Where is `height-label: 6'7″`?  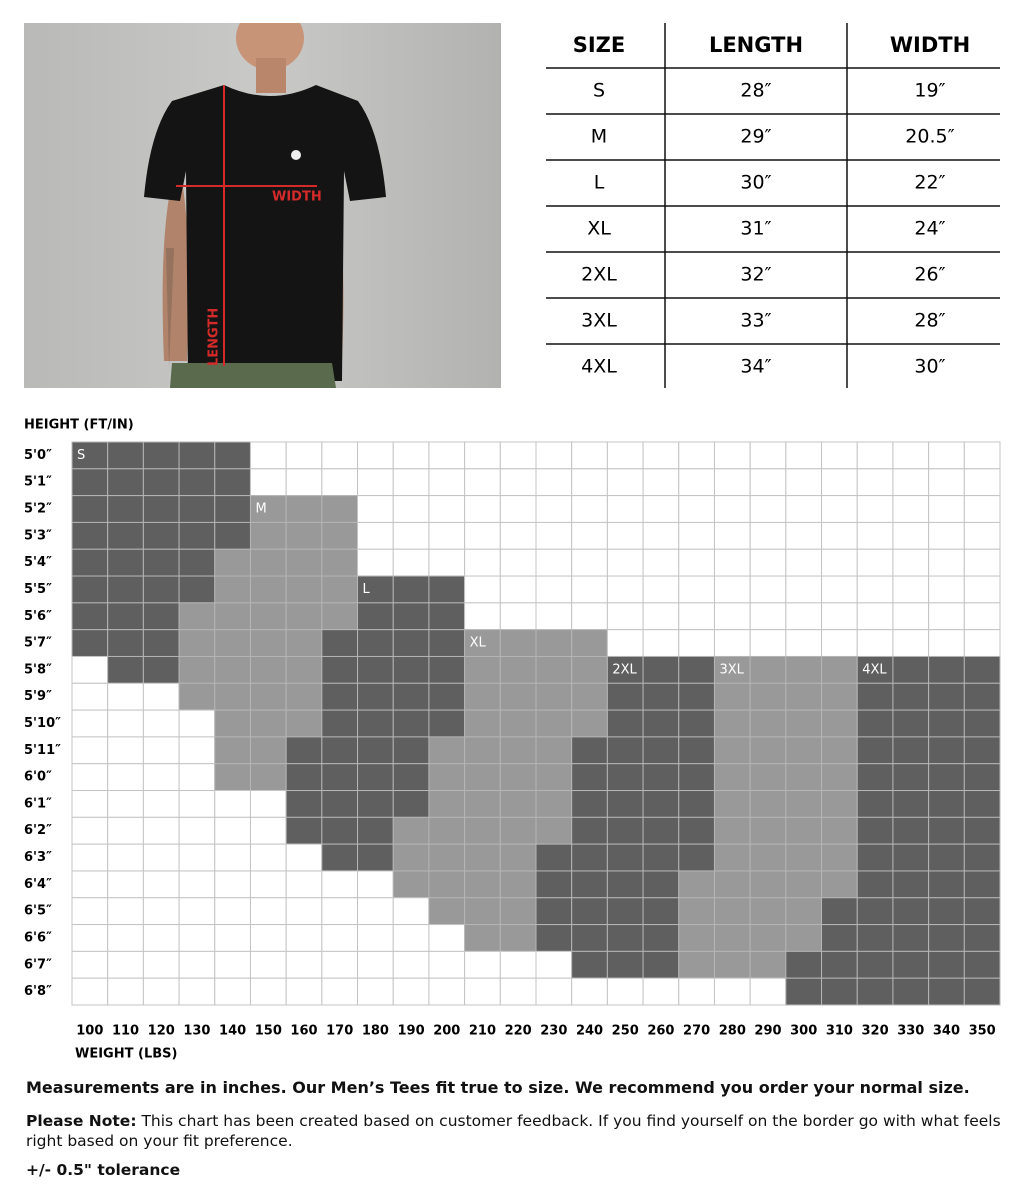 height-label: 6'7″ is located at coordinates (38, 964).